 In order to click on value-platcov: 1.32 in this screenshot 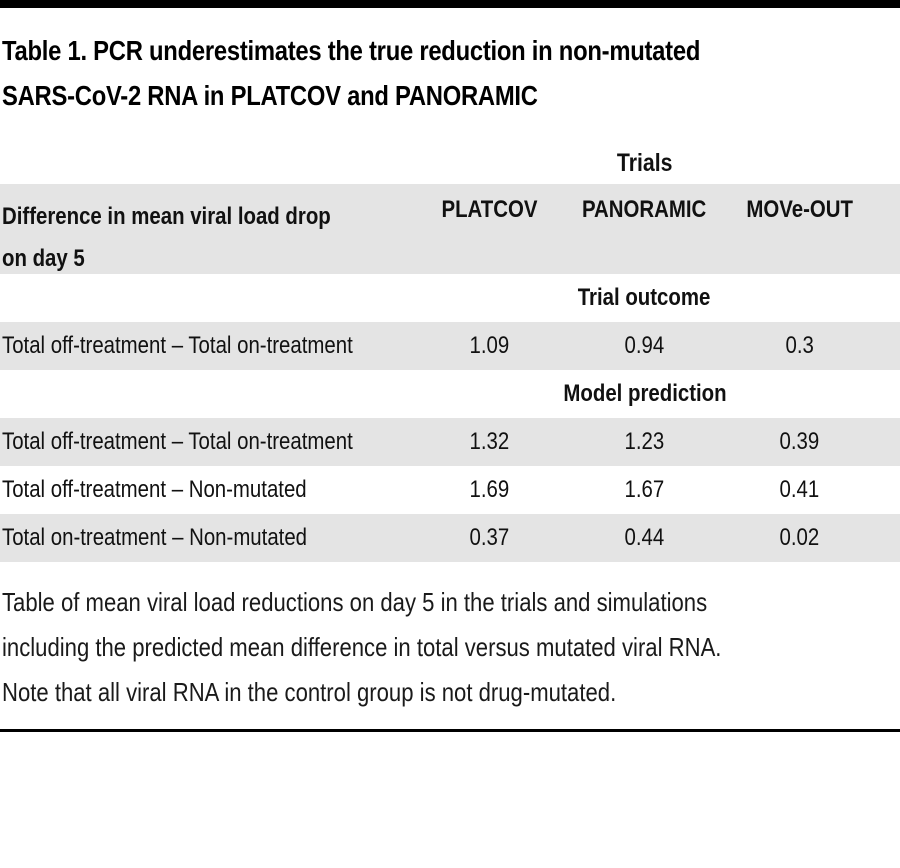, I will do `click(489, 441)`.